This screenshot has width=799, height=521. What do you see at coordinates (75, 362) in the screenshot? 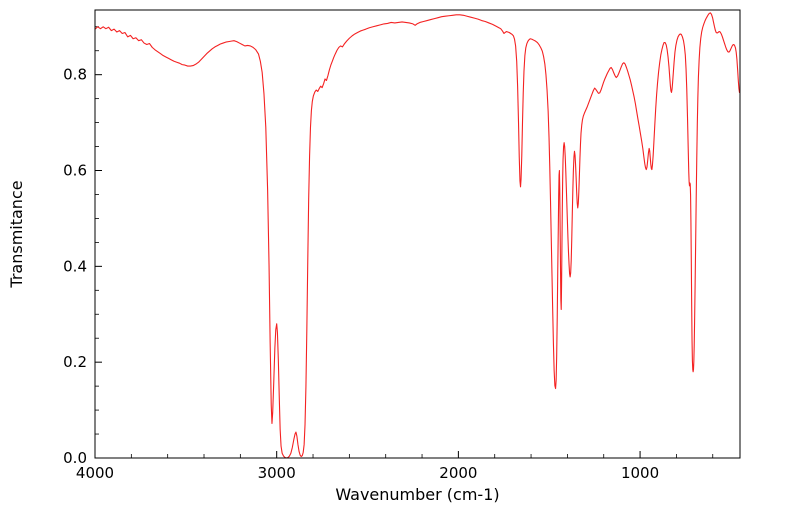
I see `y-tick-label: 0.2` at bounding box center [75, 362].